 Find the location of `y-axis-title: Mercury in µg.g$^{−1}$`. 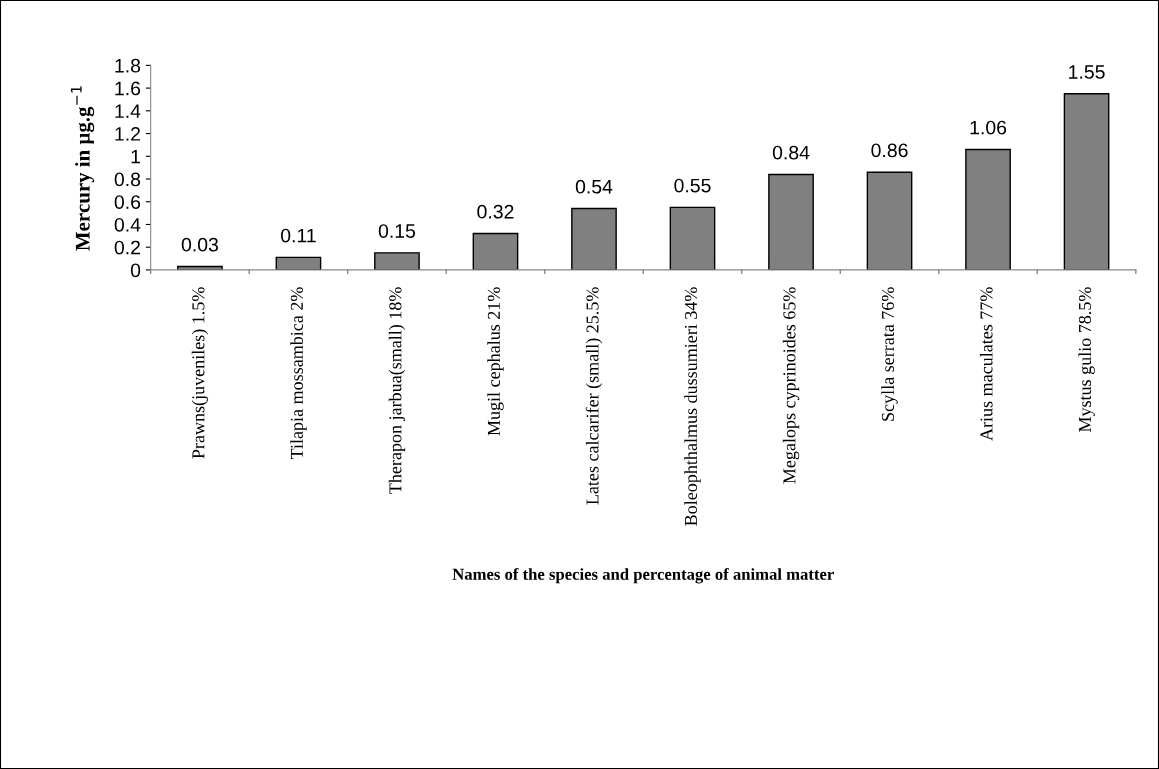

y-axis-title: Mercury in µg.g$^{−1}$ is located at coordinates (82, 168).